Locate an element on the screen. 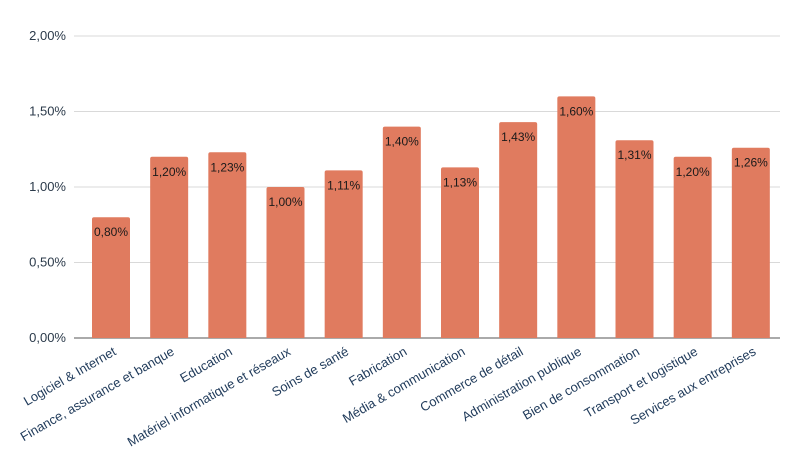 This screenshot has width=800, height=456. data-label: 1,00% is located at coordinates (285, 202).